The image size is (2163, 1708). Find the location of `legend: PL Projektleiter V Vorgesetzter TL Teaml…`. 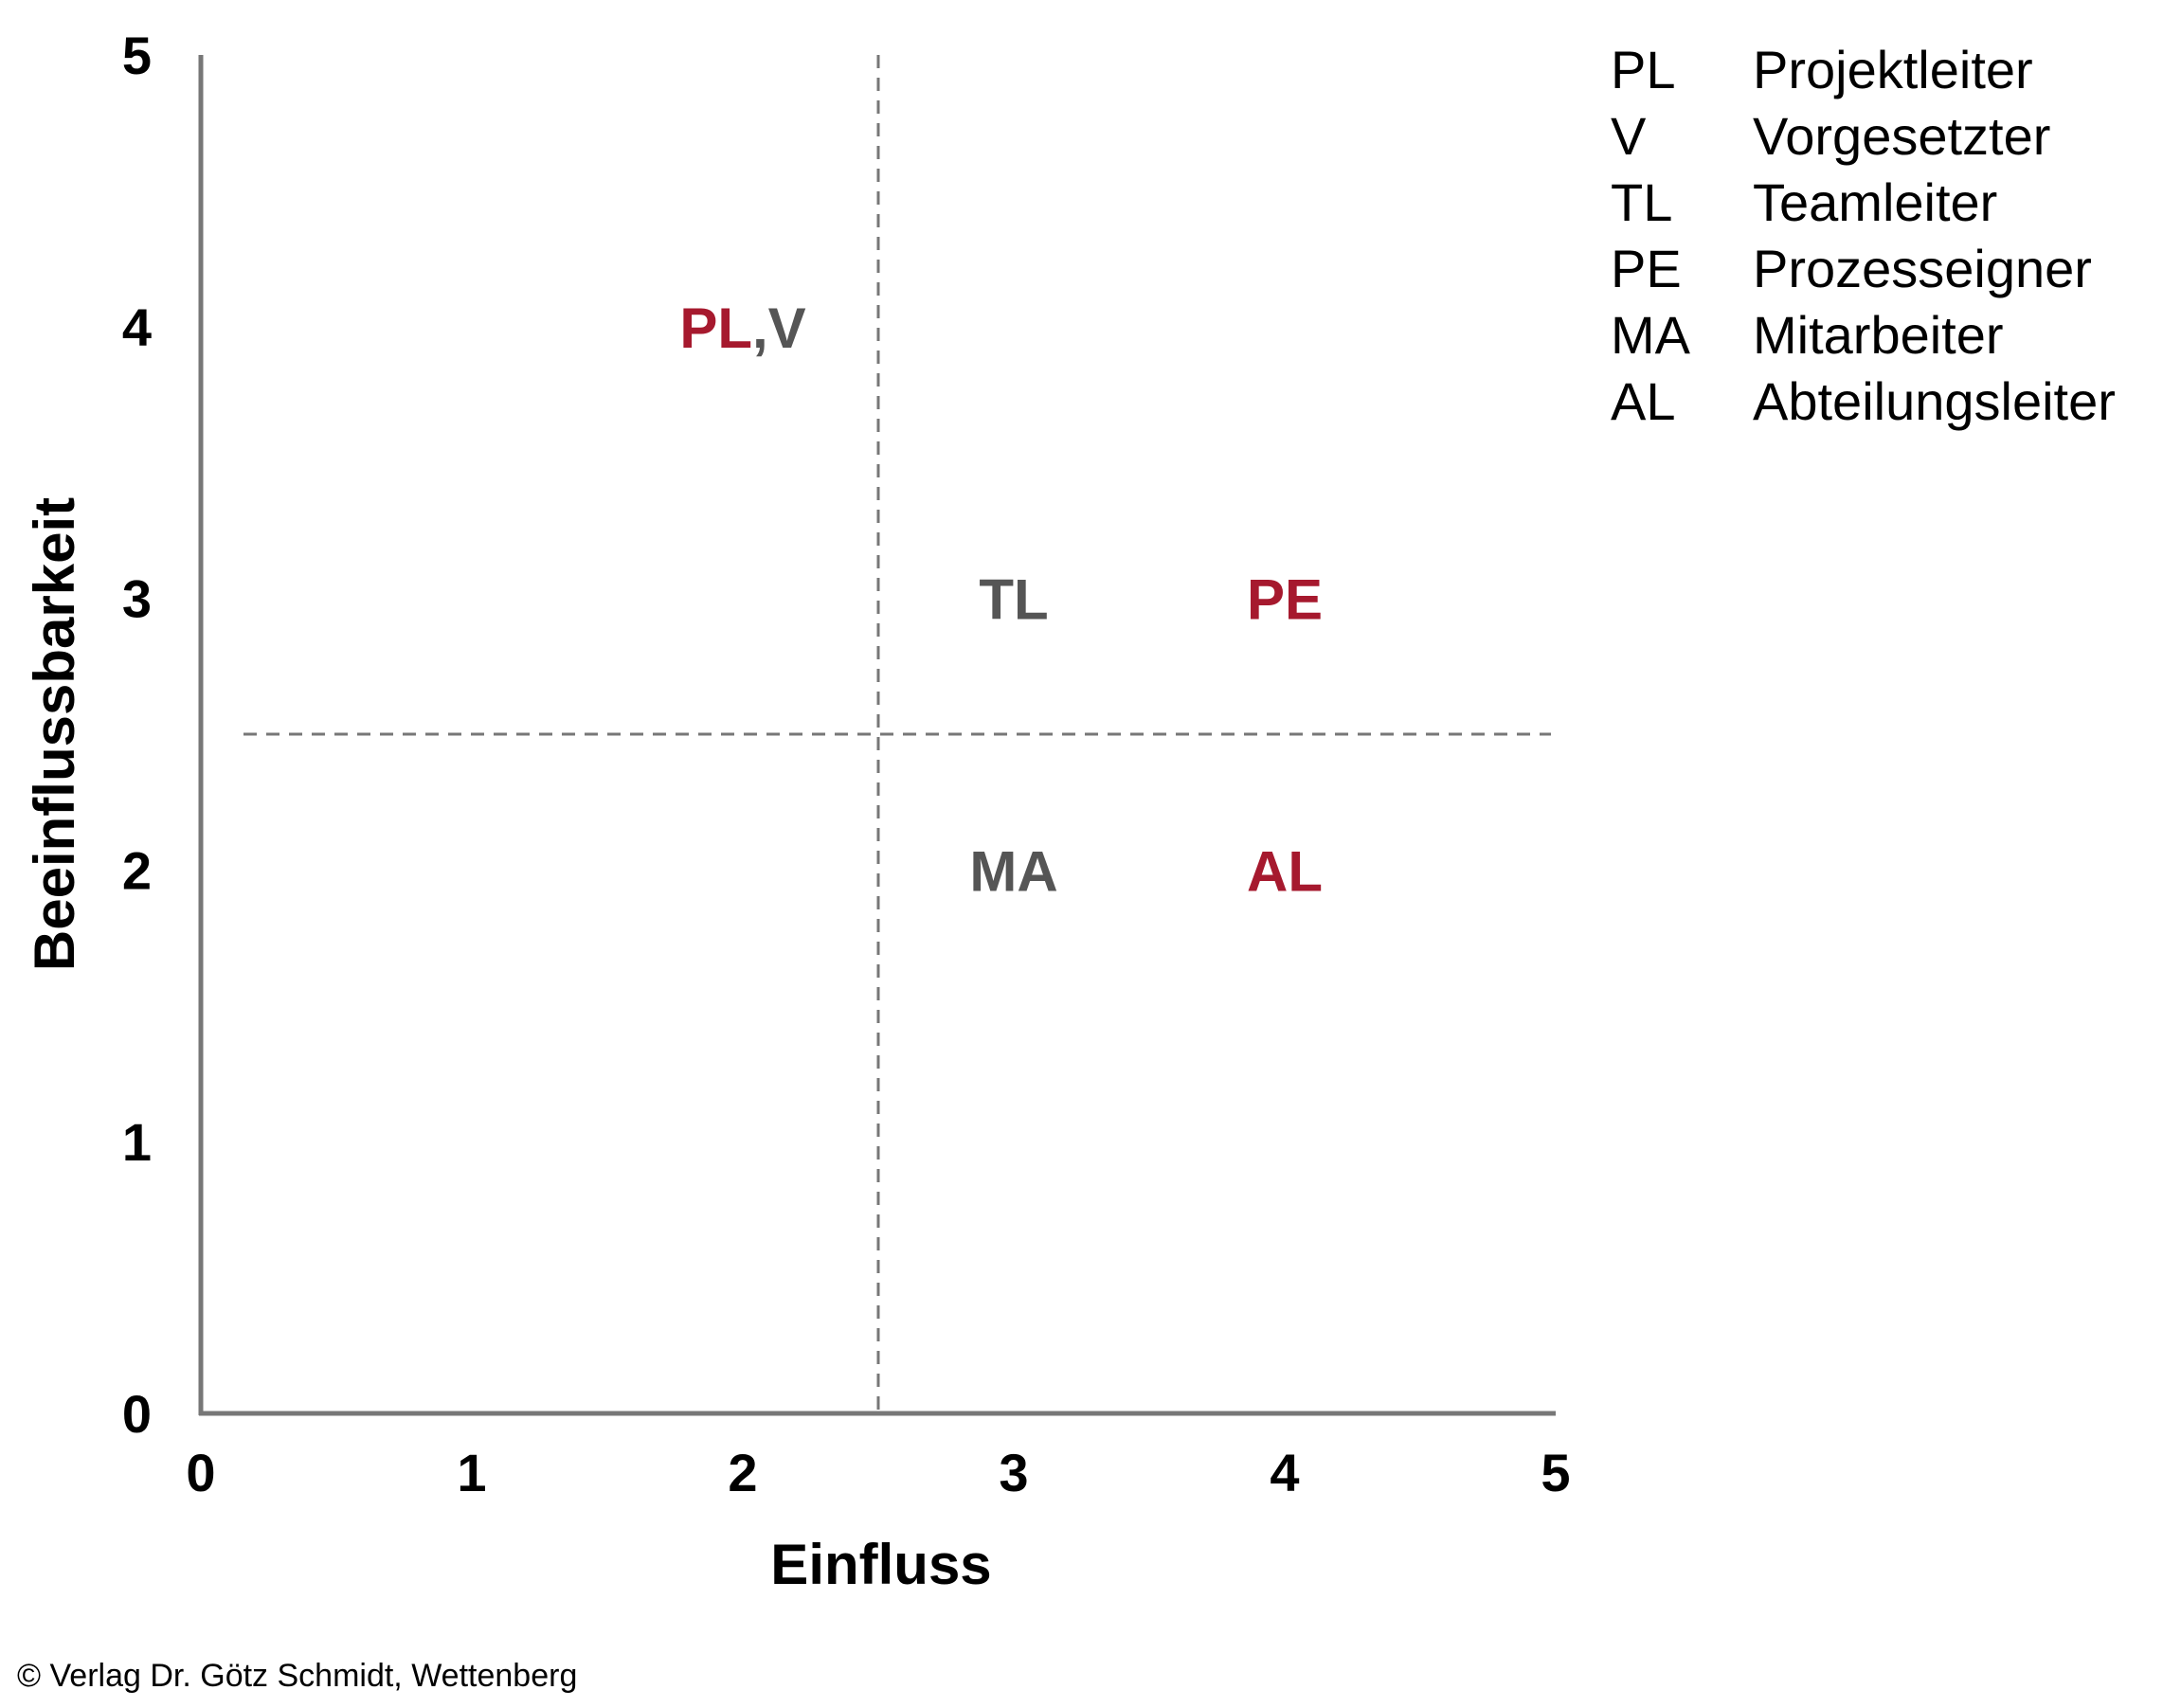

legend: PL Projektleiter V Vorgesetzter TL Teaml… is located at coordinates (1863, 235).